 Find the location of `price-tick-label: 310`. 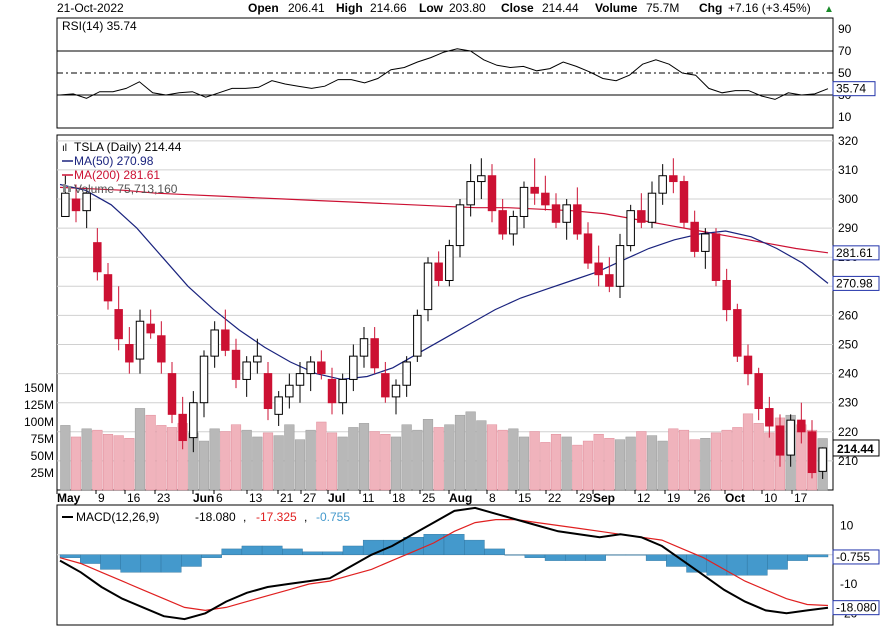

price-tick-label: 310 is located at coordinates (848, 170).